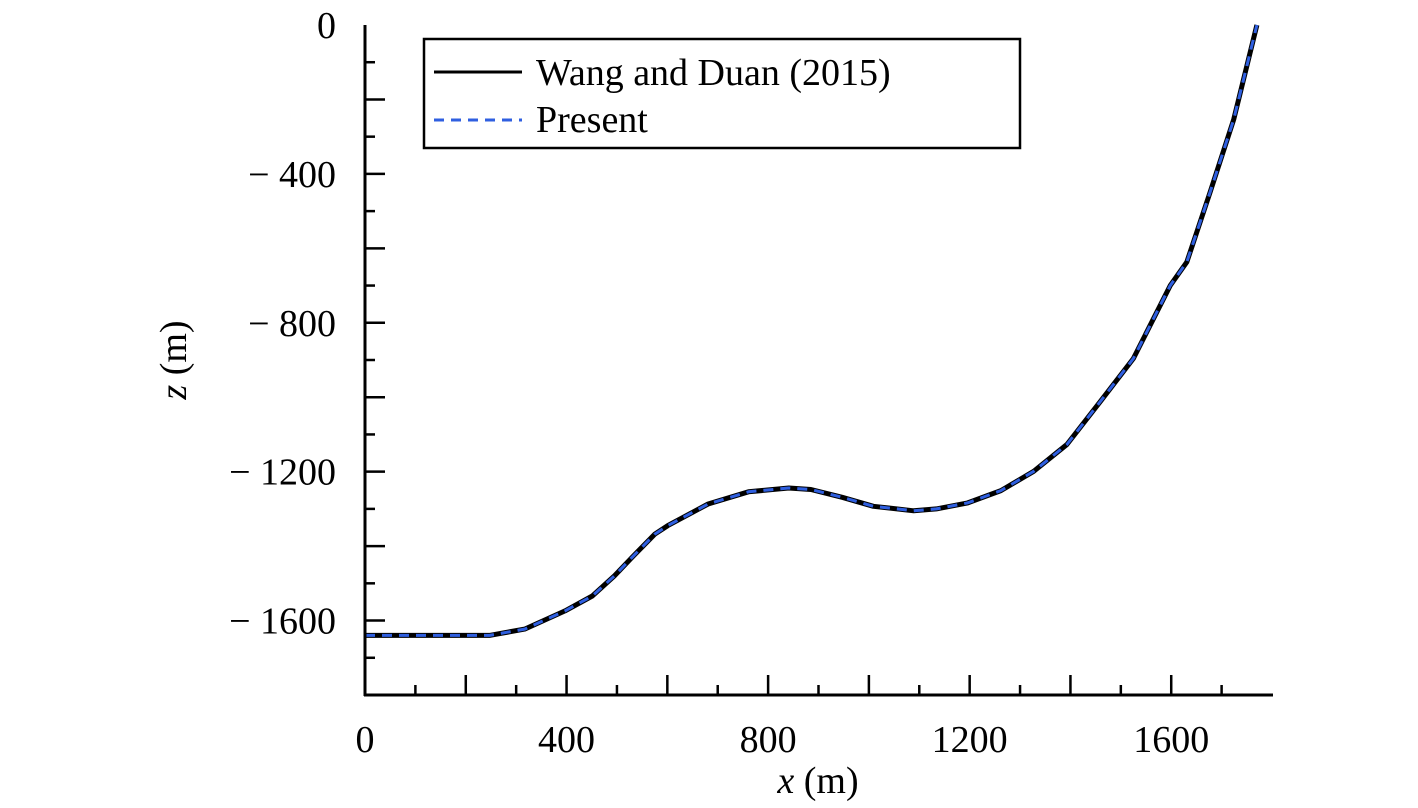 The height and width of the screenshot is (808, 1418). I want to click on y-tick-labels: 0 − 400 − 800 − 1200 − 1600, so click(282, 324).